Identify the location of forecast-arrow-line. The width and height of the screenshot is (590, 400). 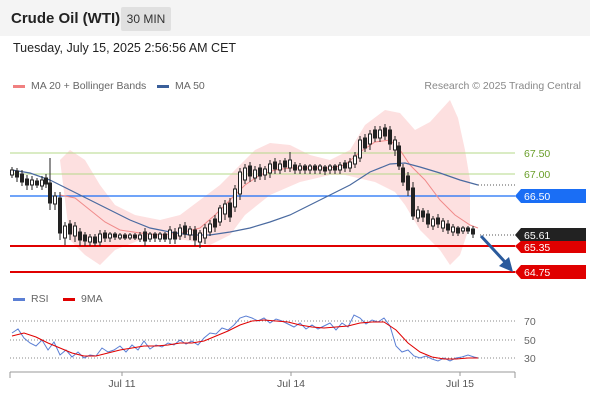
(493, 249).